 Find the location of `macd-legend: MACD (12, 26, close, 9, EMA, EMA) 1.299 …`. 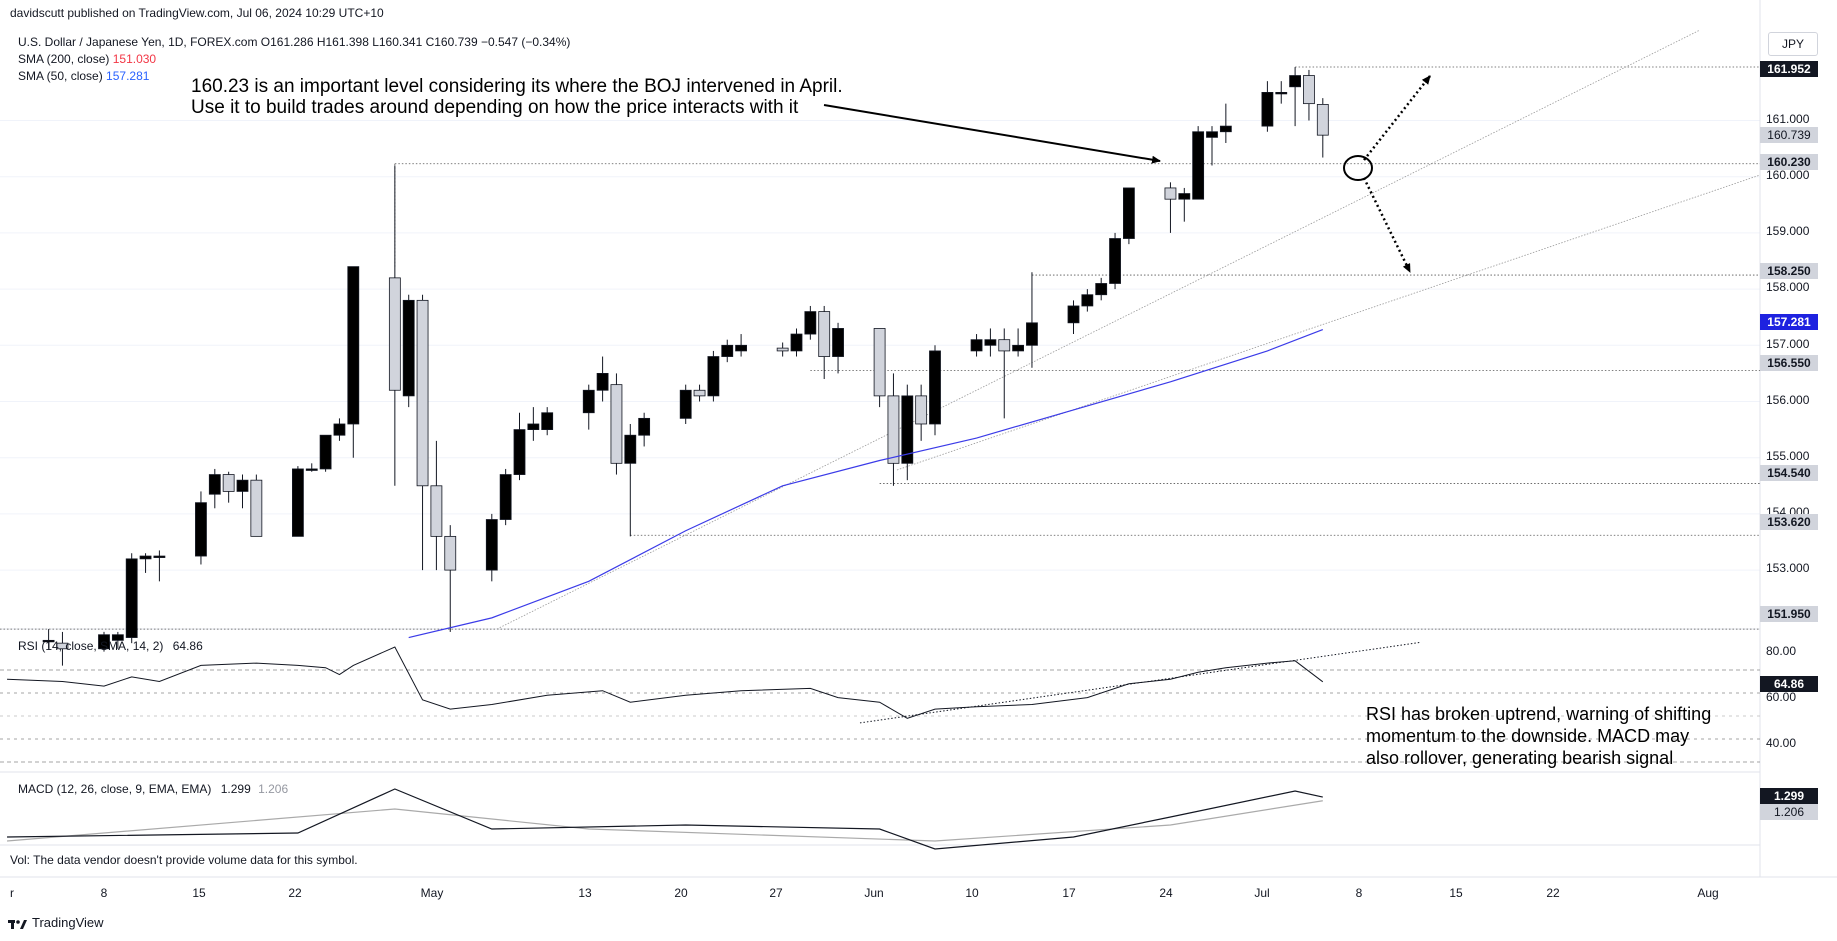

macd-legend: MACD (12, 26, close, 9, EMA, EMA) 1.299 … is located at coordinates (153, 789).